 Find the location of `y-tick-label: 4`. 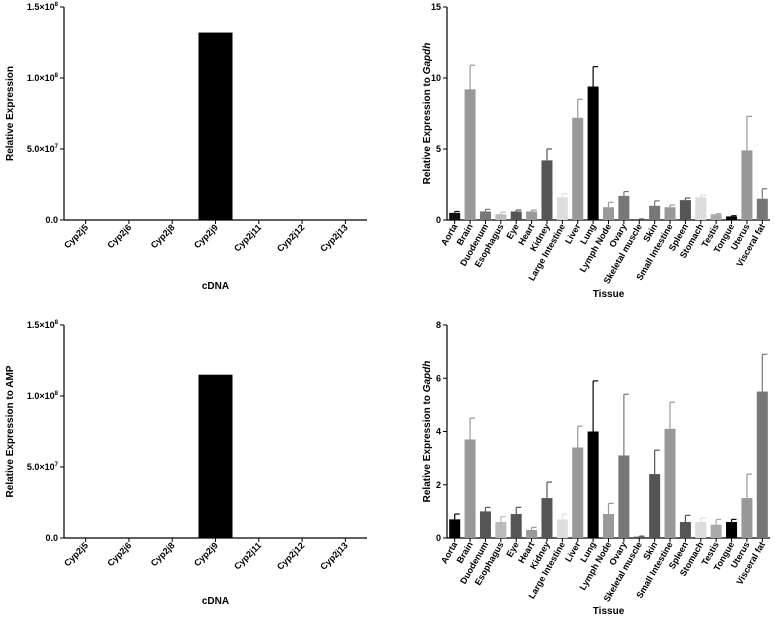

y-tick-label: 4 is located at coordinates (438, 432).